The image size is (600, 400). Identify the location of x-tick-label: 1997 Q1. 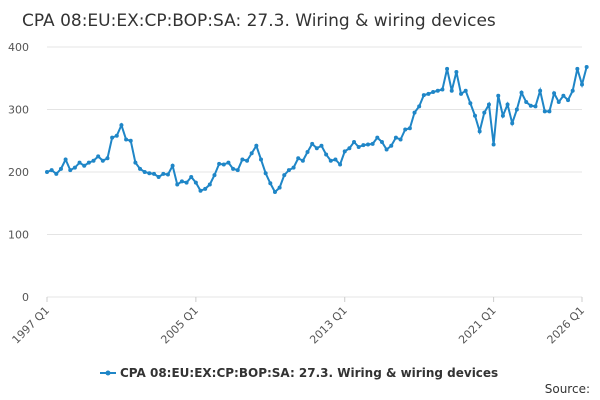
(31, 325).